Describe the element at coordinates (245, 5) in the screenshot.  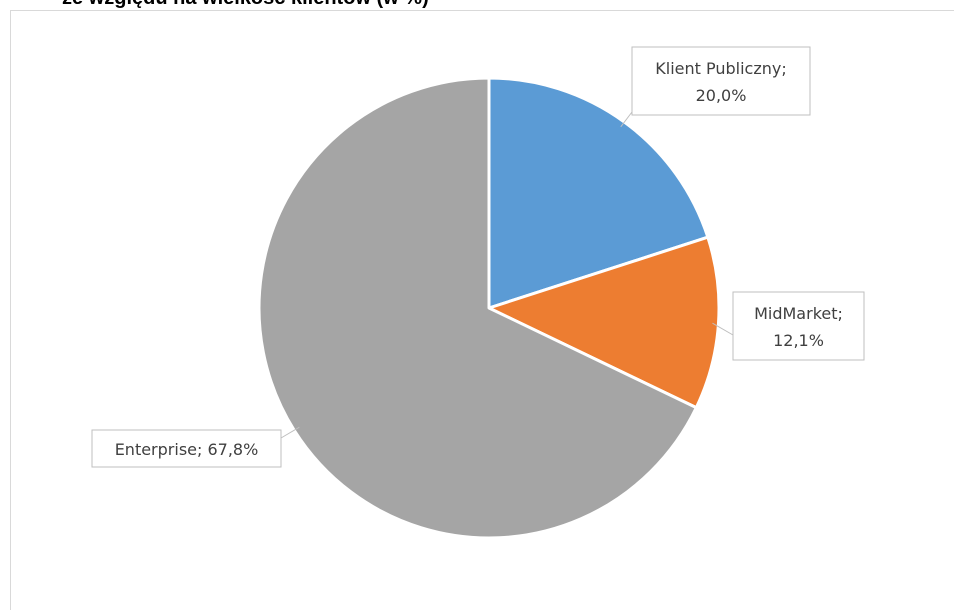
I see `chart-title: ze względu na wielkość klientów (w %)` at that location.